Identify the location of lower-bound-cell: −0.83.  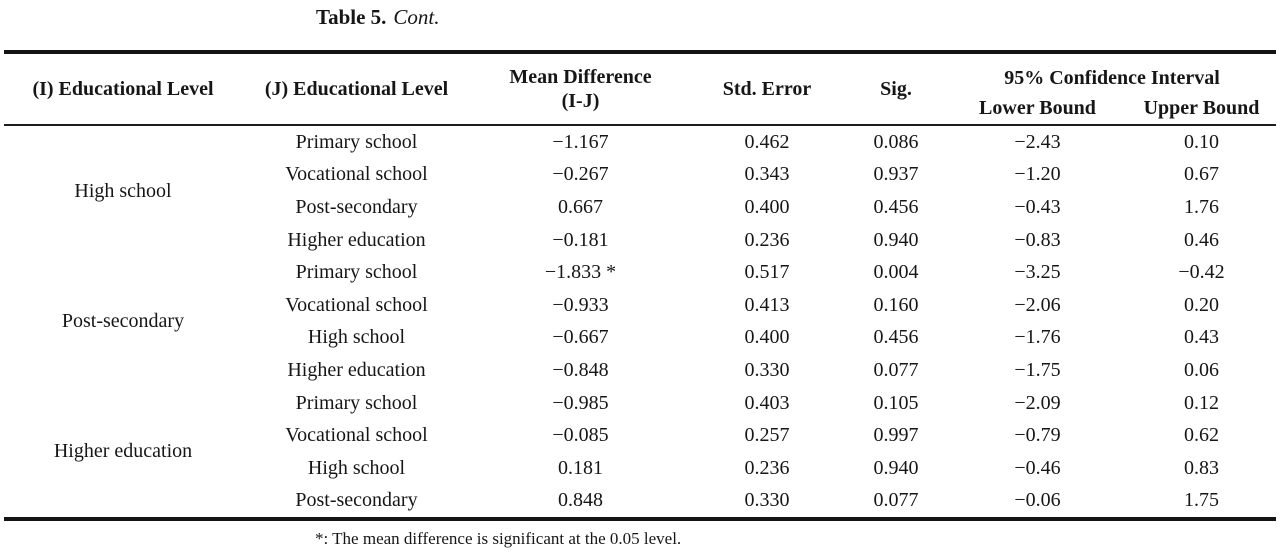
(1037, 239).